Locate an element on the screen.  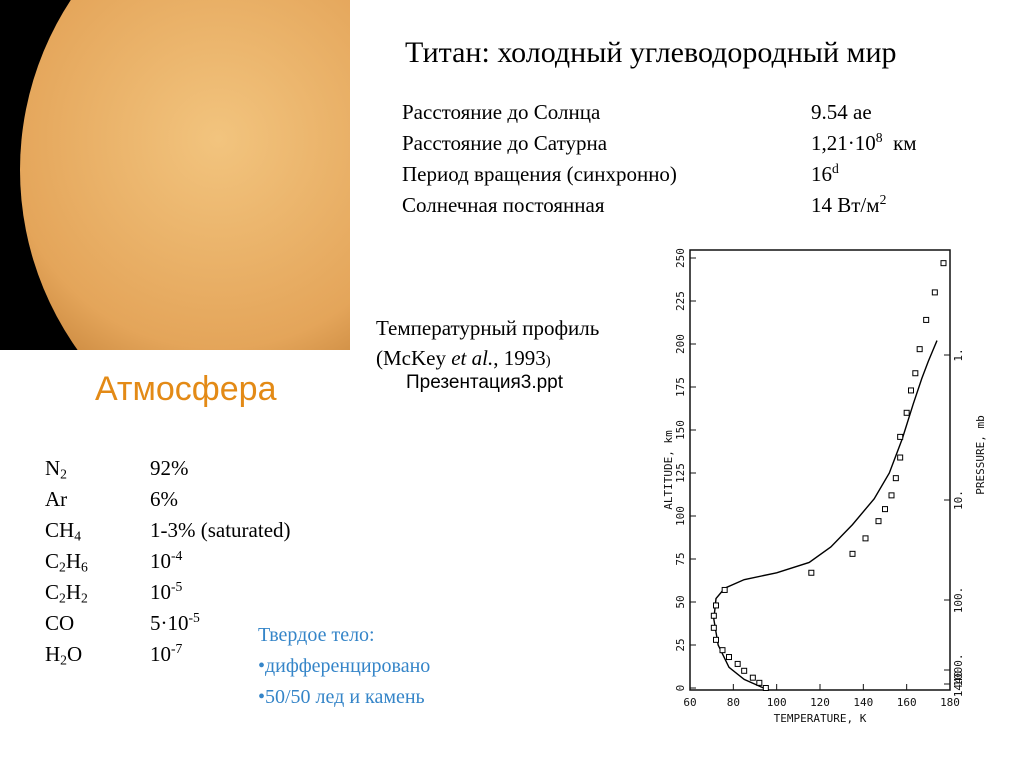
y2-tick-label: 1000. is located at coordinates (958, 669).